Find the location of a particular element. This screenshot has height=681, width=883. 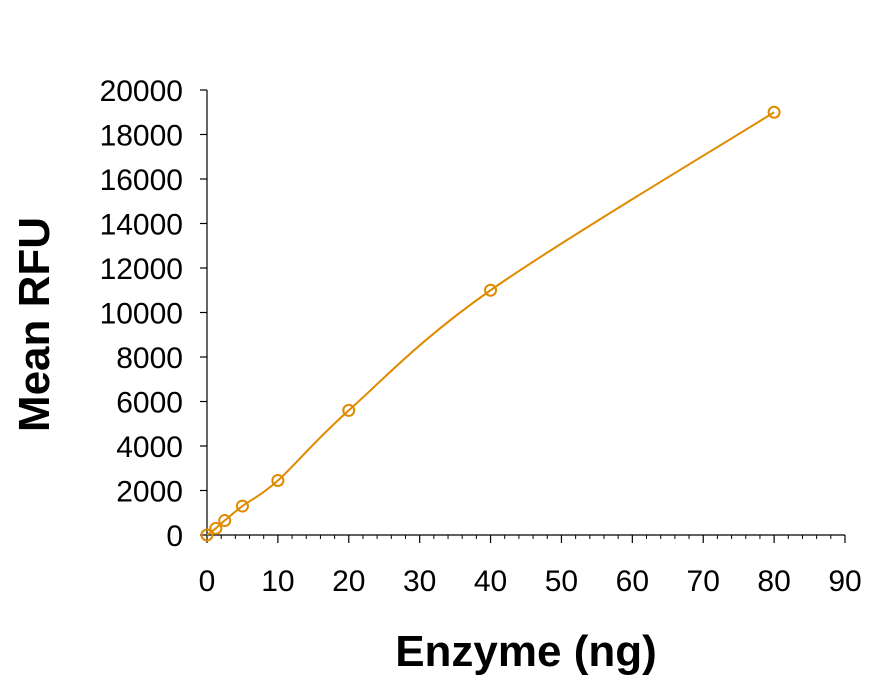

x-tick-label: 30 is located at coordinates (419, 581).